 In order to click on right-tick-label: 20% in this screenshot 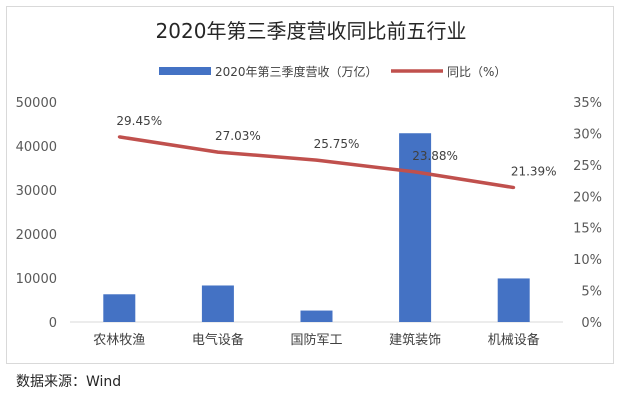, I will do `click(587, 197)`.